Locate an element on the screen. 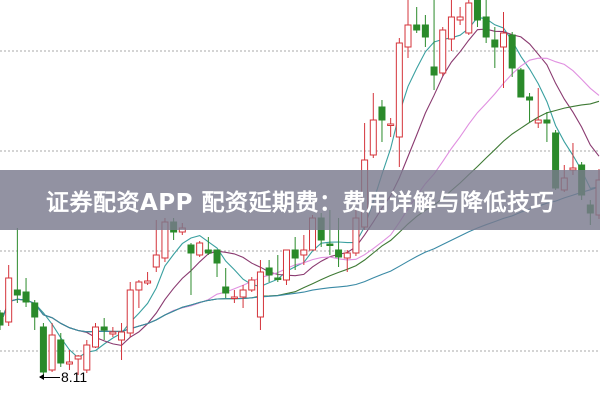  low-marker-arrow-icon is located at coordinates (49, 377).